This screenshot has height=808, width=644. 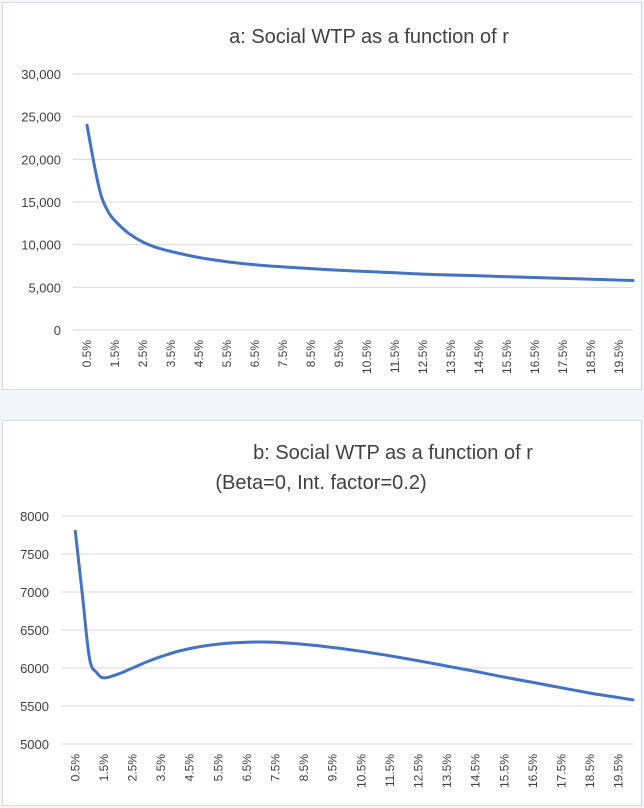 I want to click on chart-a-y-tick-labels: 0 5,000 10,000 15,000 20,000 25,000 30,000, so click(x=41, y=202).